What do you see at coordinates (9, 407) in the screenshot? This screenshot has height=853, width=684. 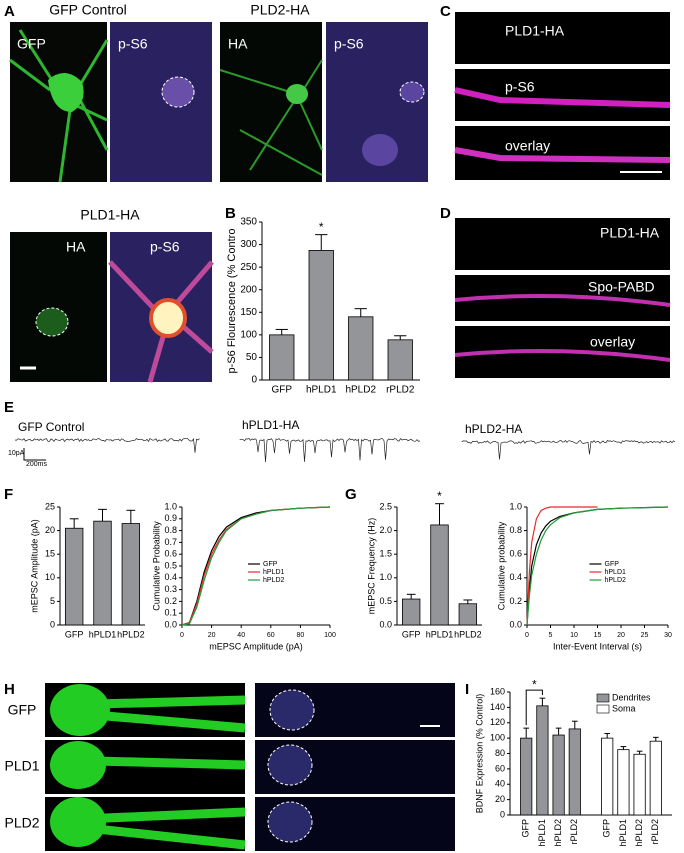 I see `panel-letter: E` at bounding box center [9, 407].